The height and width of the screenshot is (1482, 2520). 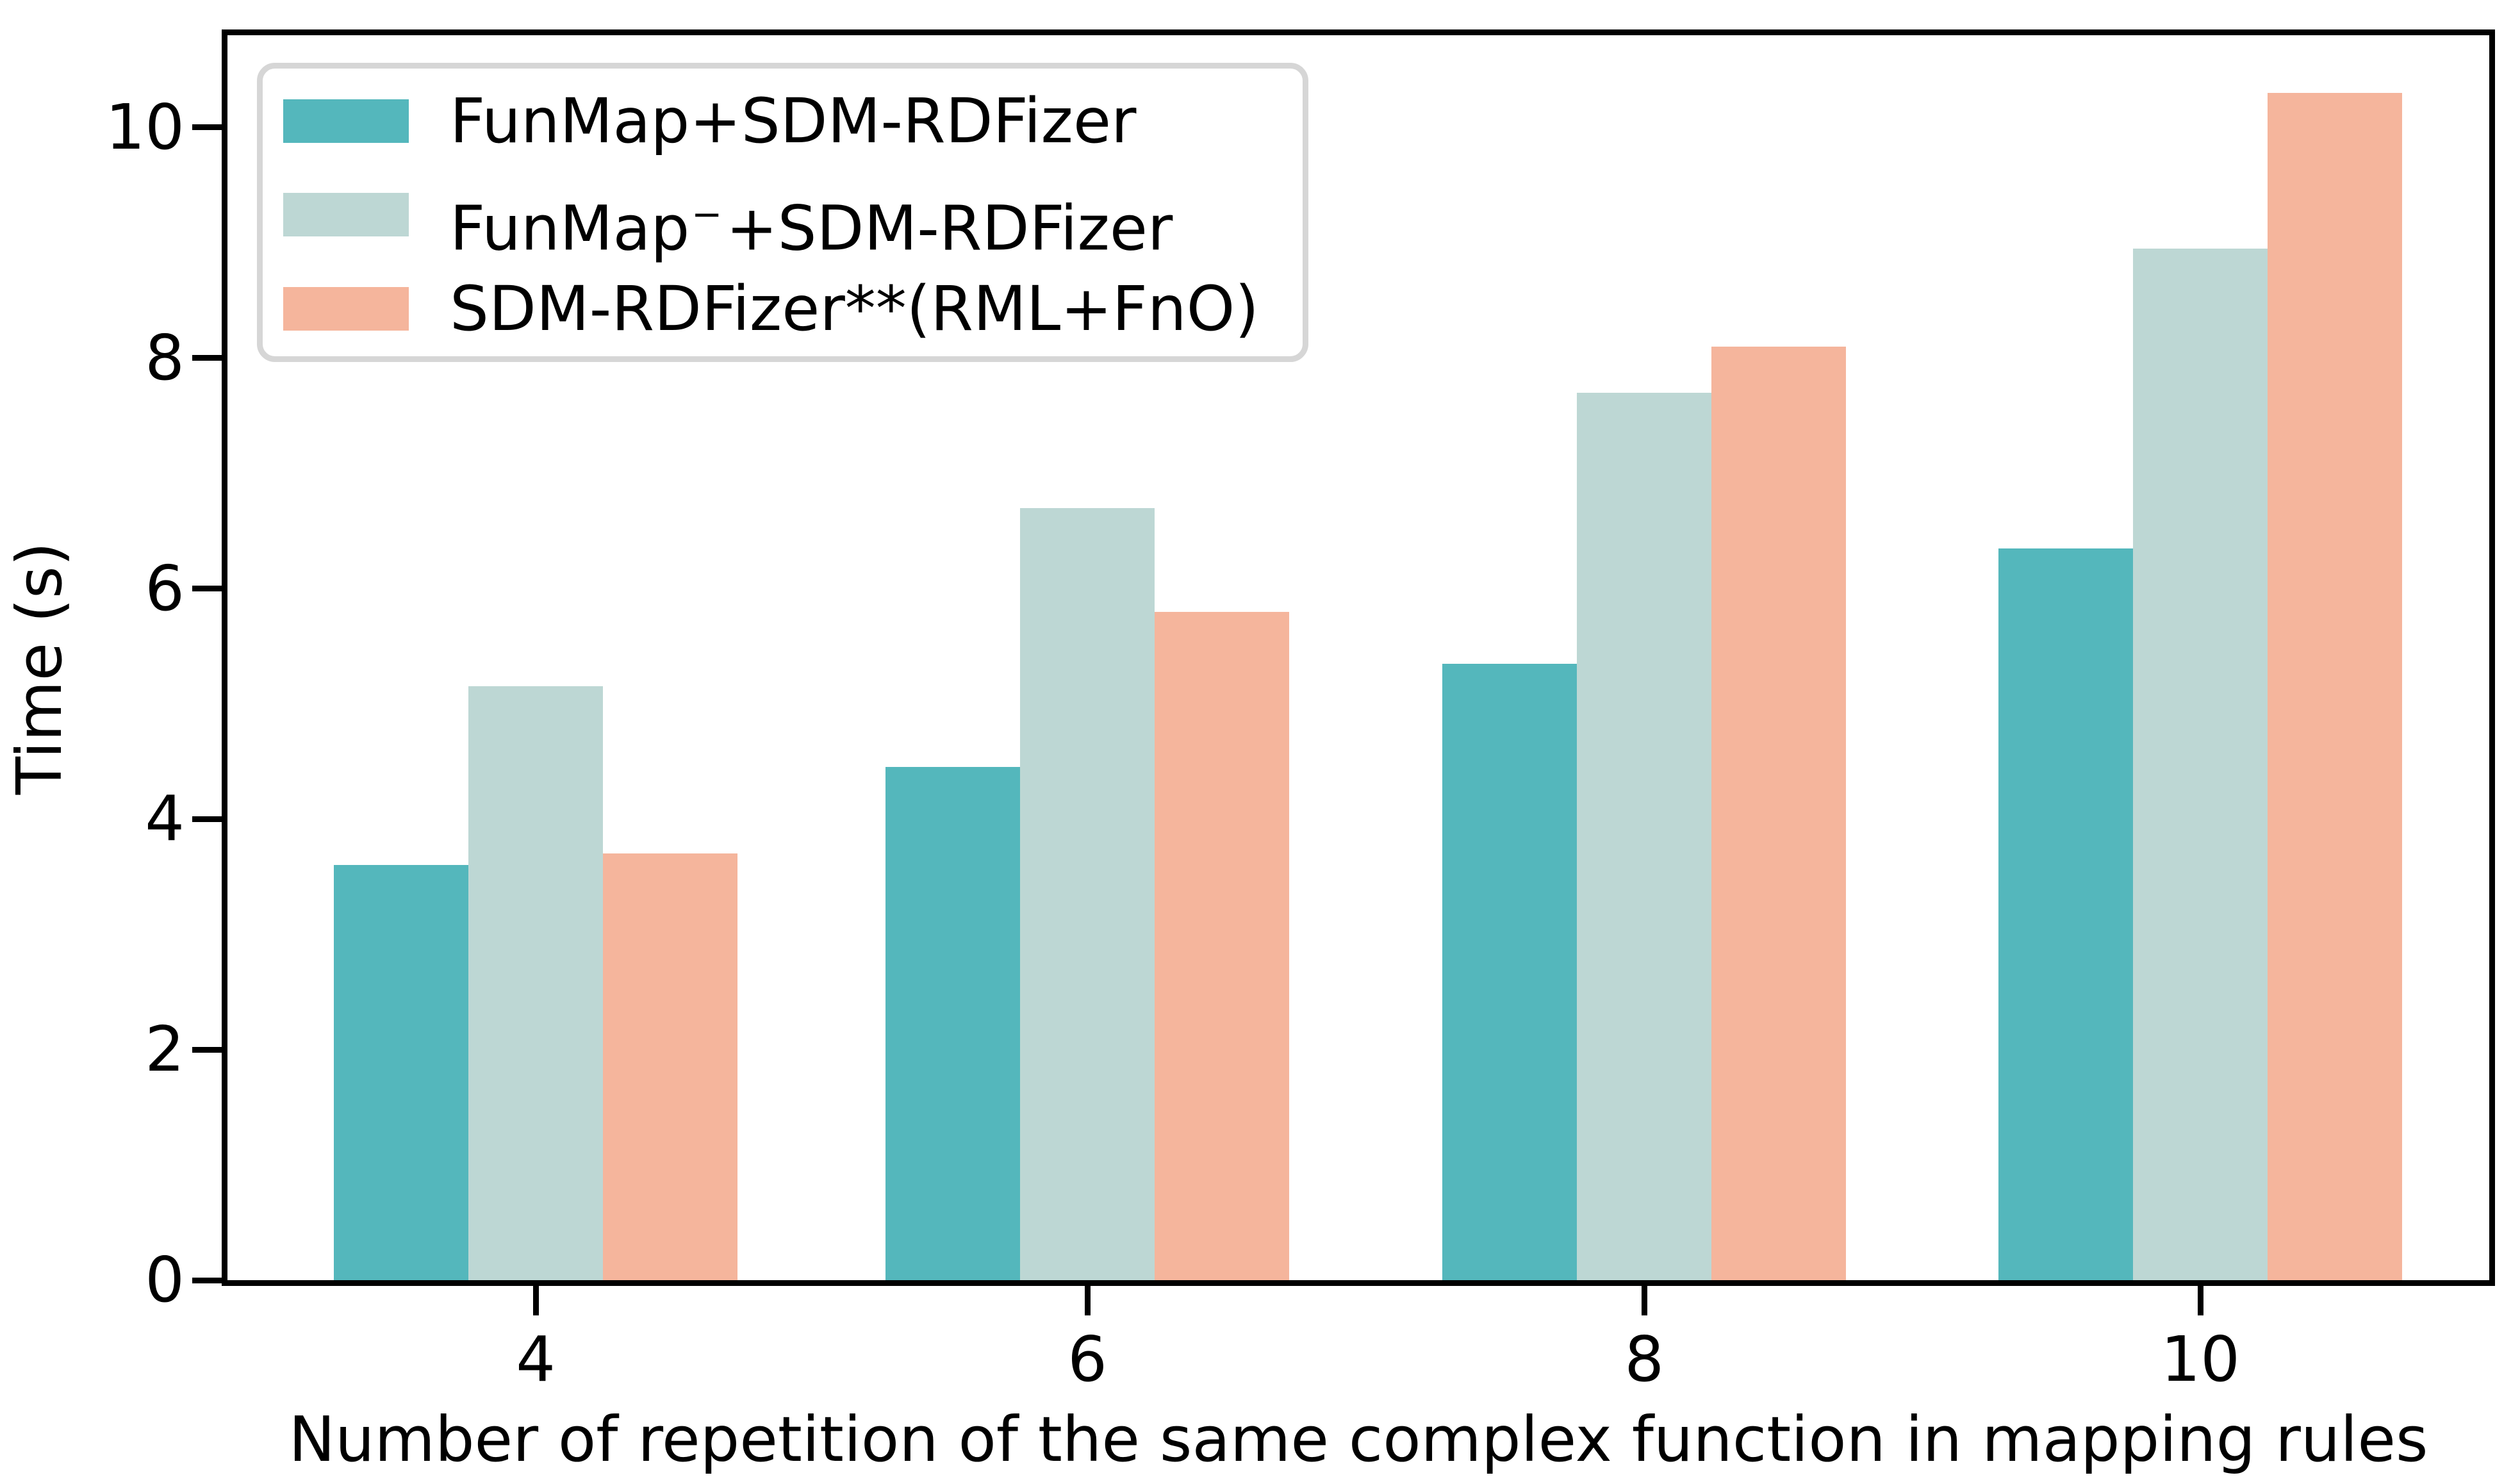 I want to click on bar-sdm-rdfizer-rml-fno--x8, so click(x=1779, y=813).